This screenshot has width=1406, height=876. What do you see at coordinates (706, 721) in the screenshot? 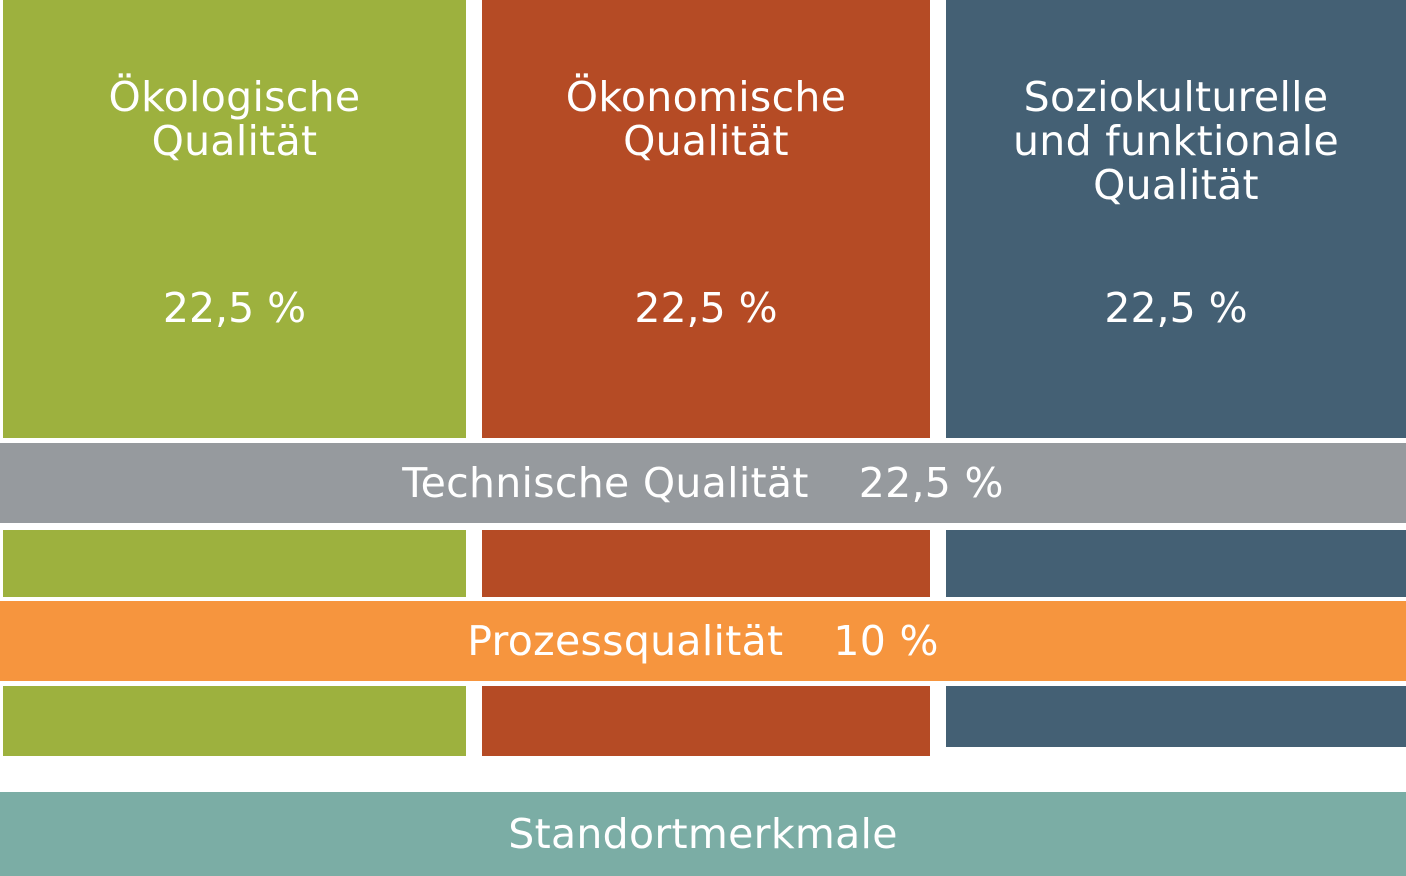
I see `economic-quality-bottom-block` at bounding box center [706, 721].